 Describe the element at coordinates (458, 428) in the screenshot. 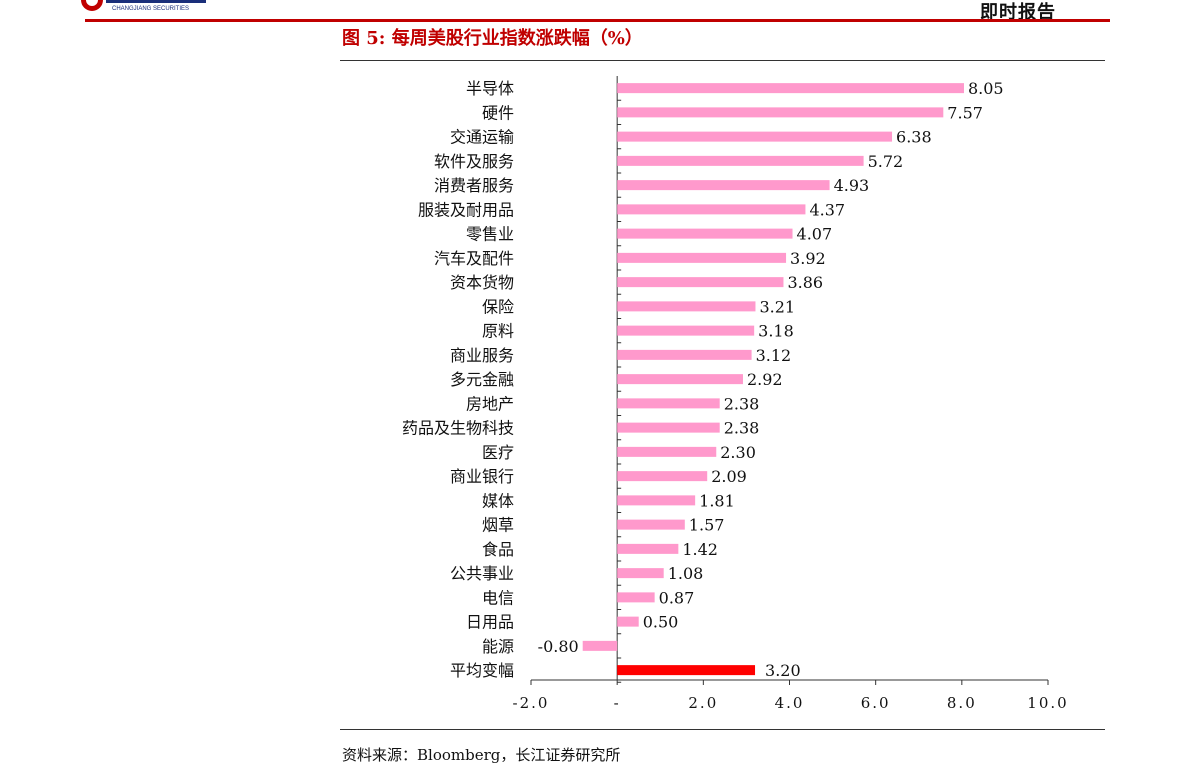

I see `category-label: 药品及生物科技` at that location.